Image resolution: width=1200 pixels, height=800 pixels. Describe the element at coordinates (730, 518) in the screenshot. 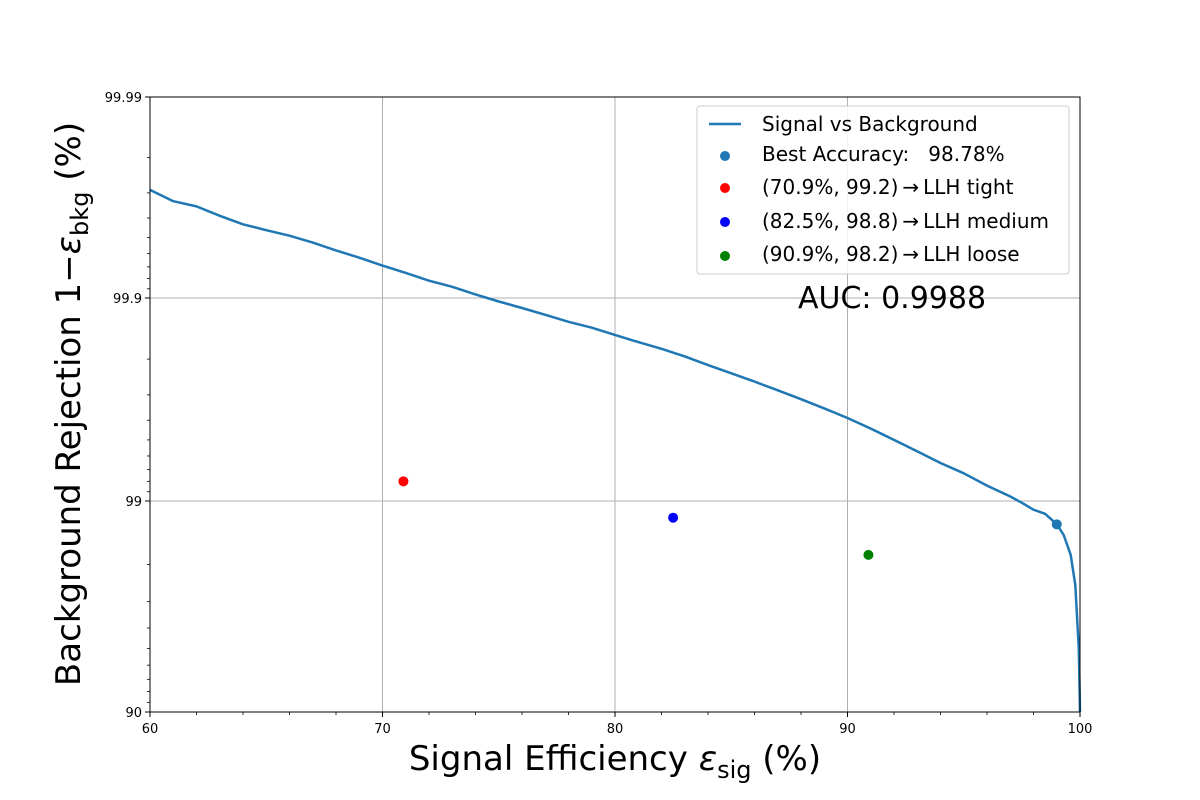

I see `working-points` at that location.